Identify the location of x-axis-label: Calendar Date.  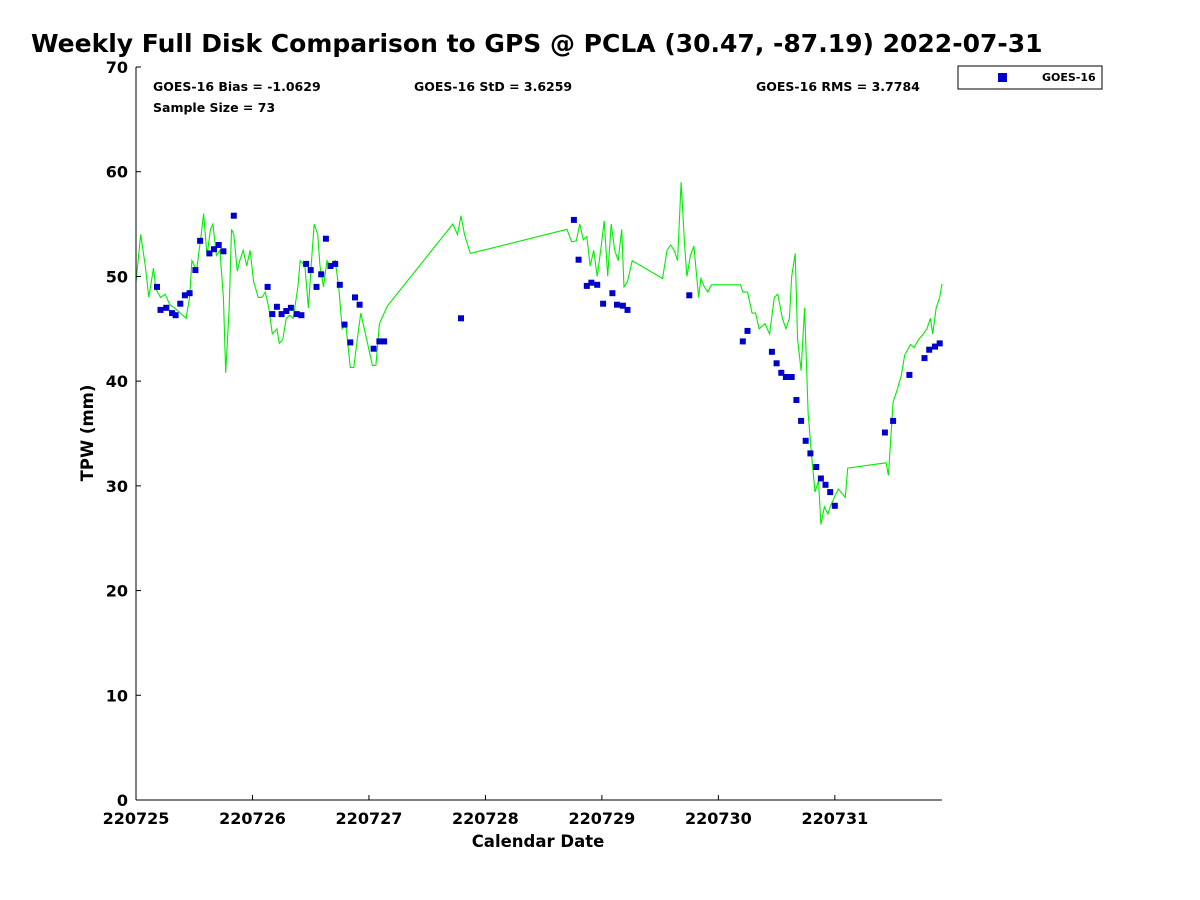
(538, 841).